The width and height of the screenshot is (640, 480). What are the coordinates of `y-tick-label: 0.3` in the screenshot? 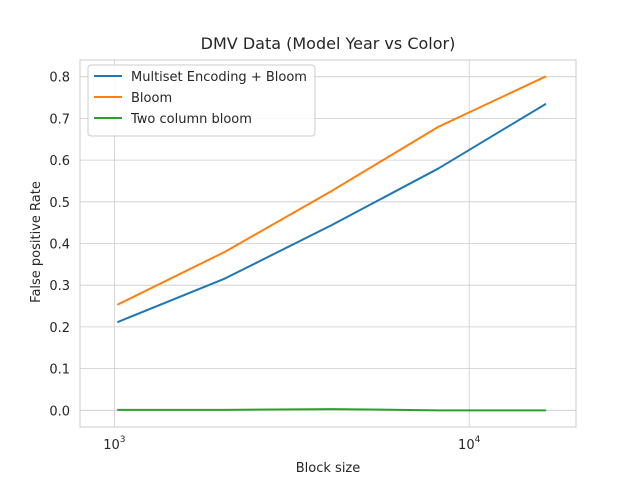 It's located at (59, 286).